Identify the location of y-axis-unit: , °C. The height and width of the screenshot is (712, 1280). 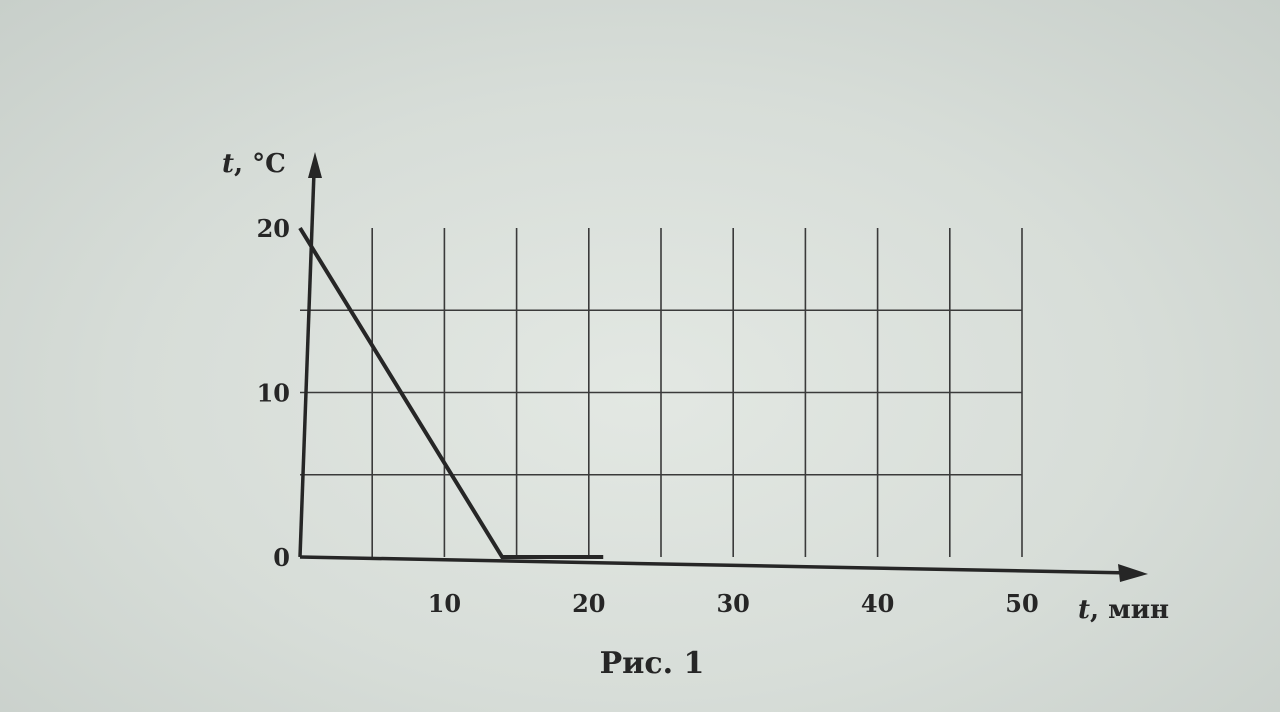
(260, 164).